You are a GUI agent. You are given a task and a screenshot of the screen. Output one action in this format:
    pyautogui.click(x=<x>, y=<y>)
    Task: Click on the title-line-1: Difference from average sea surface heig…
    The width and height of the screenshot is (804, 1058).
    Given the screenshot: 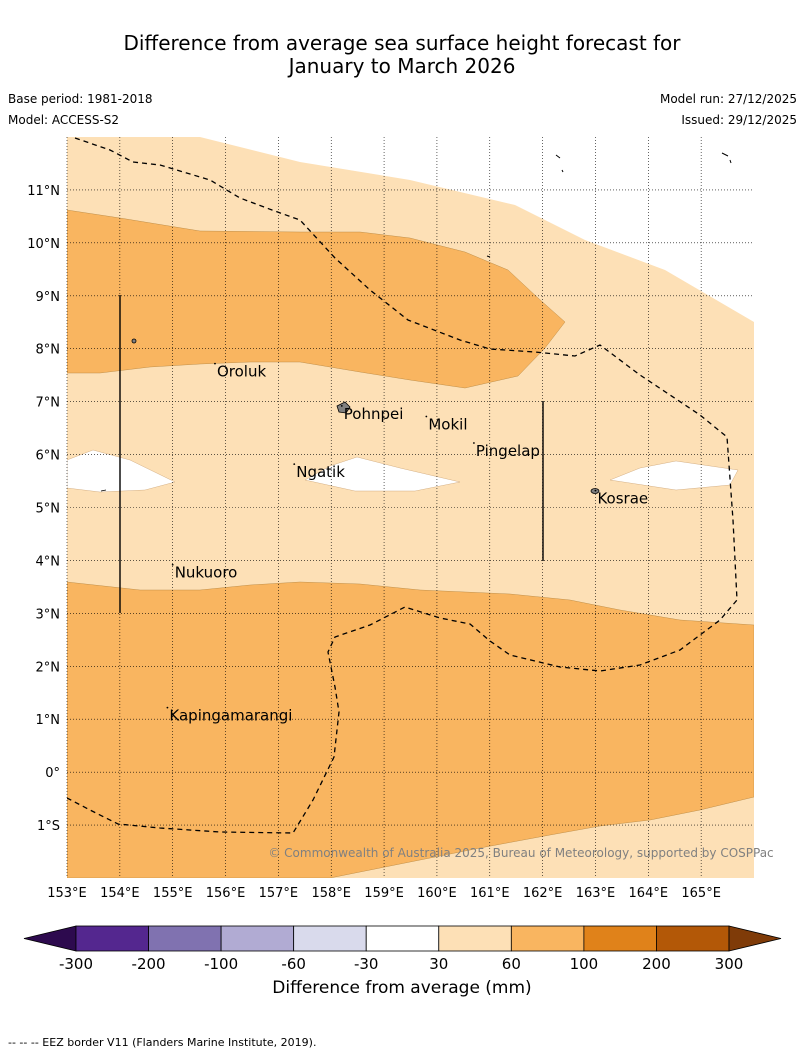 What is the action you would take?
    pyautogui.click(x=402, y=43)
    